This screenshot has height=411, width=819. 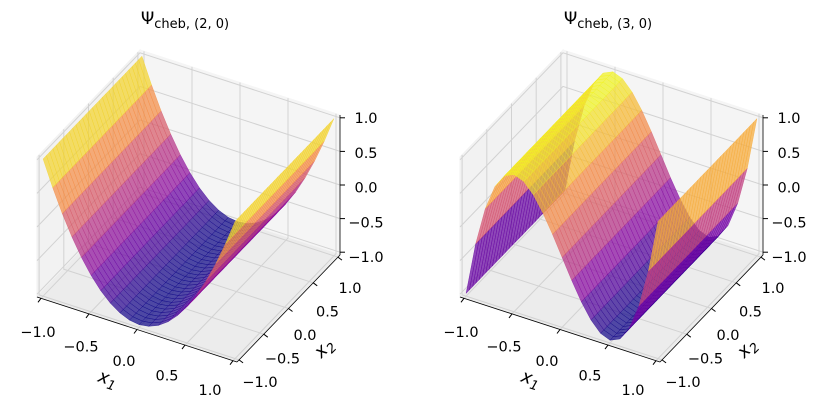 I want to click on plot-title: Ψcheb, (3, 0), so click(x=608, y=20).